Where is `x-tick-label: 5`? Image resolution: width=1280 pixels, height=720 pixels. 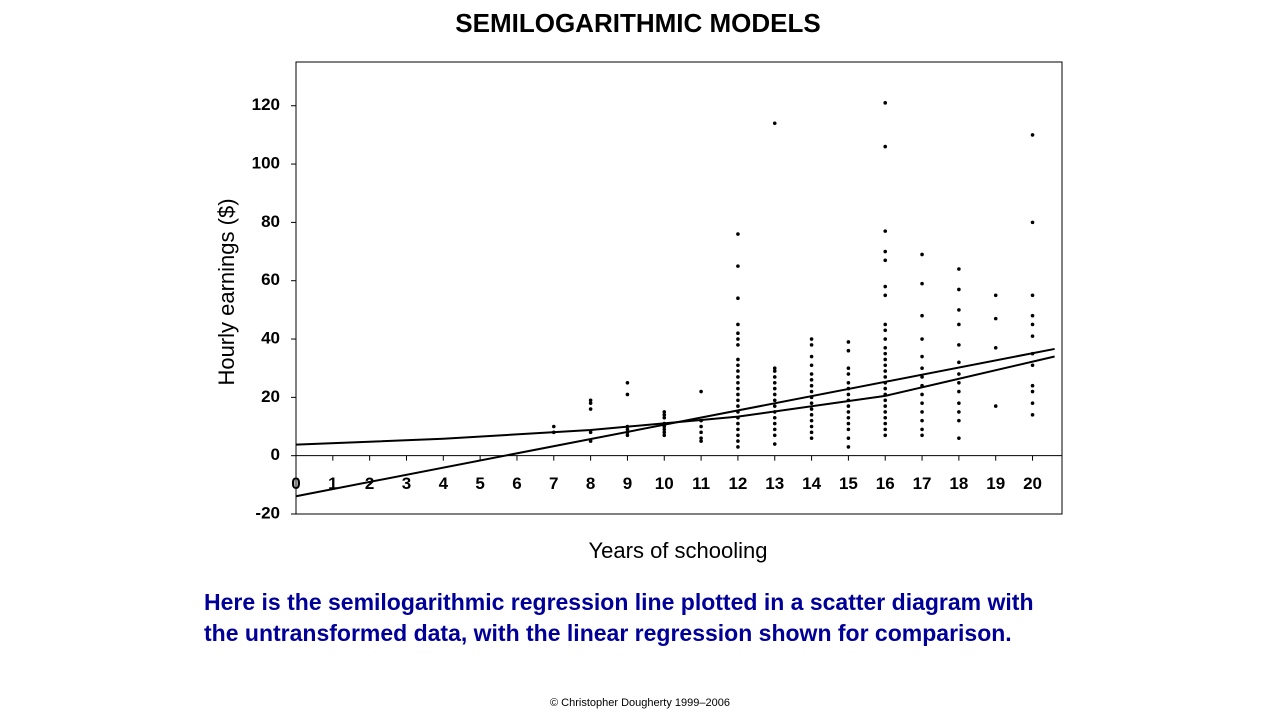 x-tick-label: 5 is located at coordinates (479, 483).